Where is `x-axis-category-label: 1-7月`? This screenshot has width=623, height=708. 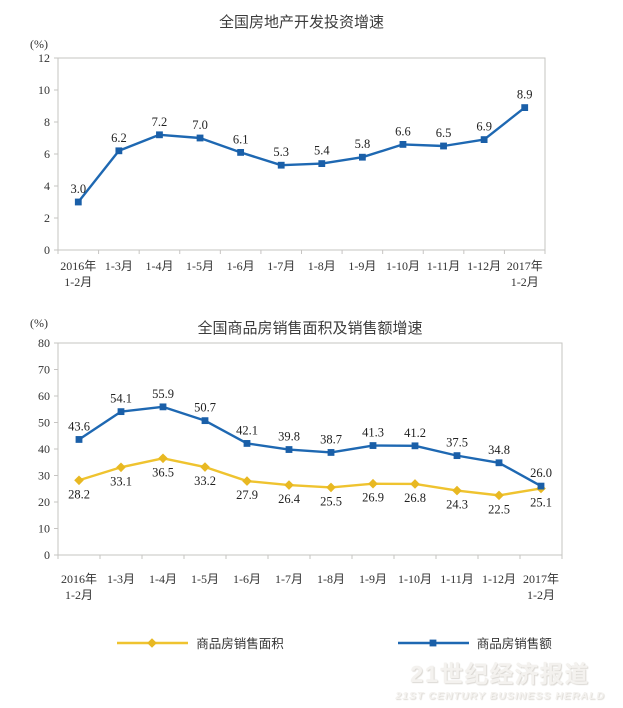 x-axis-category-label: 1-7月 is located at coordinates (281, 266).